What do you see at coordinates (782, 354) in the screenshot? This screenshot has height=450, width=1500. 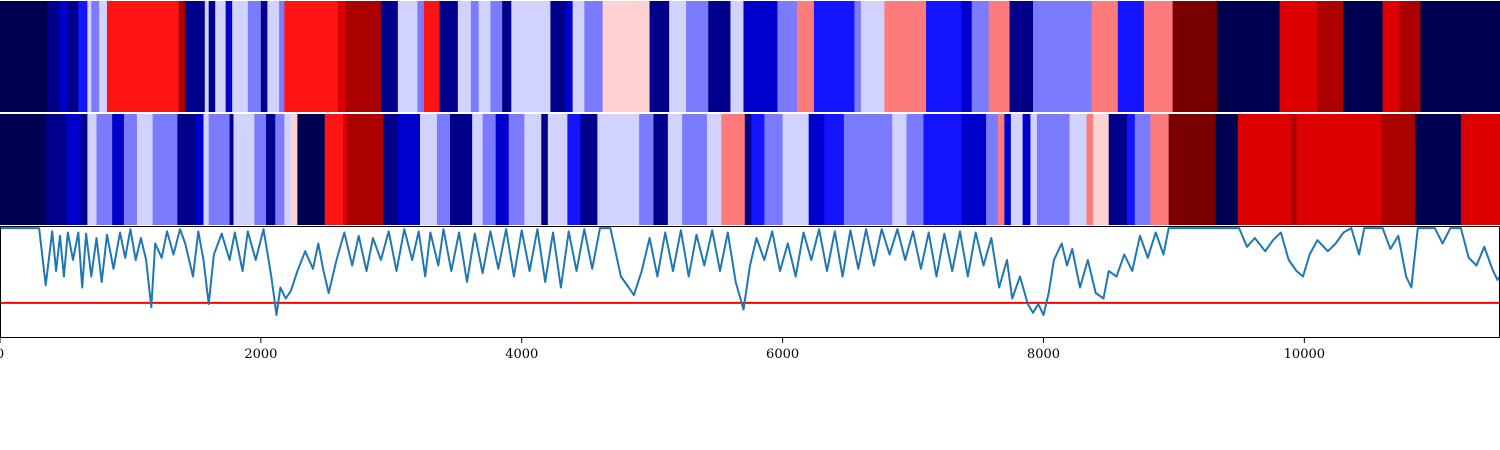 I see `x-tick-label: 6000` at bounding box center [782, 354].